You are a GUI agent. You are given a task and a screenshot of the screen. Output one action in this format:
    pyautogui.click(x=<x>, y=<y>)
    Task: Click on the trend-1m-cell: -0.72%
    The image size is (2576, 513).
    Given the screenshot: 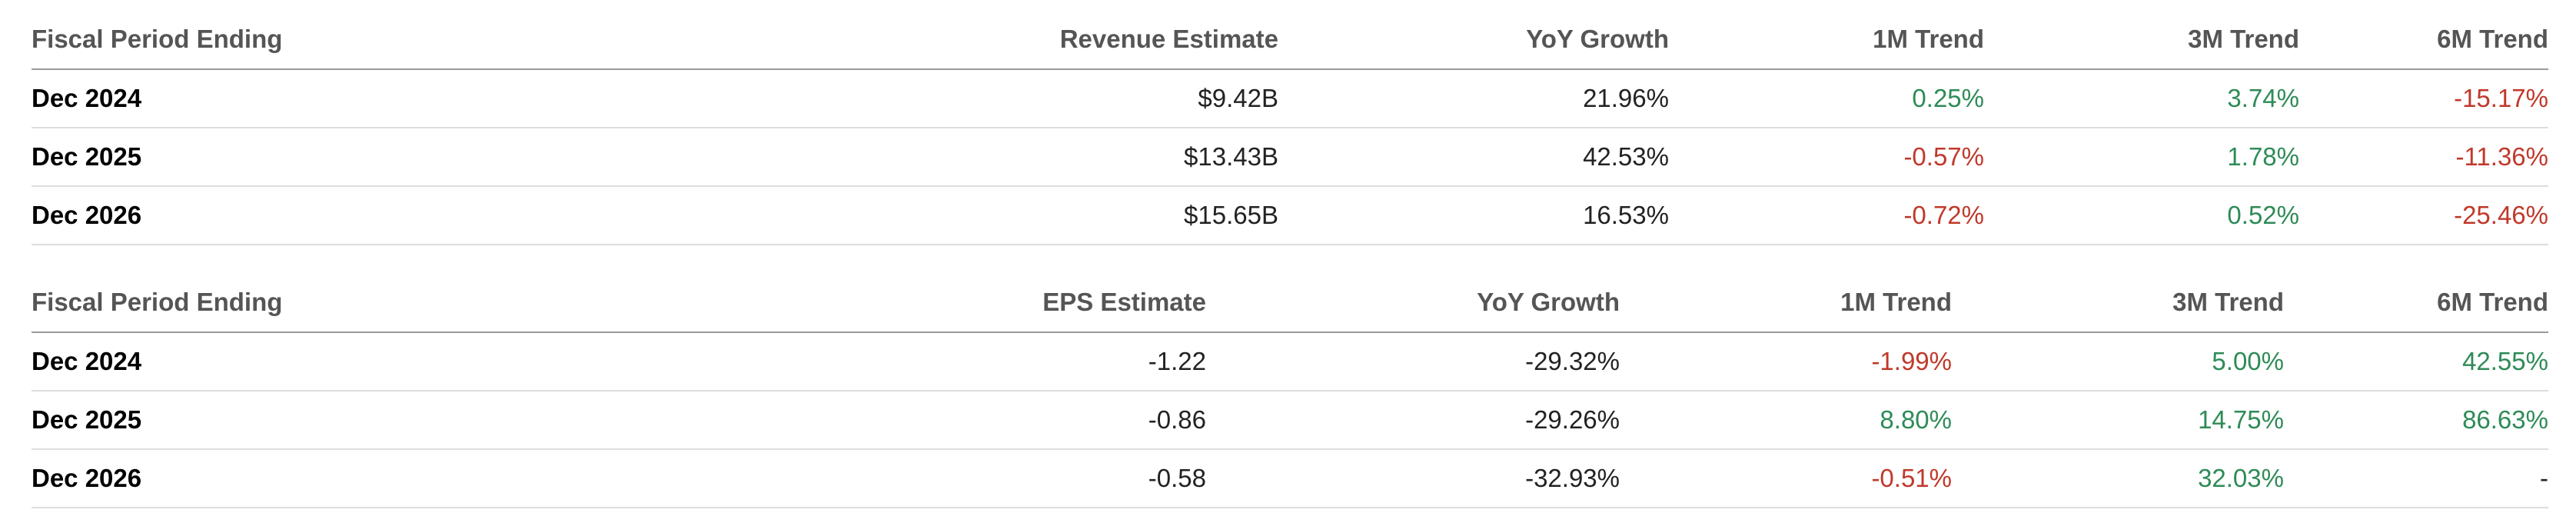 What is the action you would take?
    pyautogui.click(x=1826, y=216)
    